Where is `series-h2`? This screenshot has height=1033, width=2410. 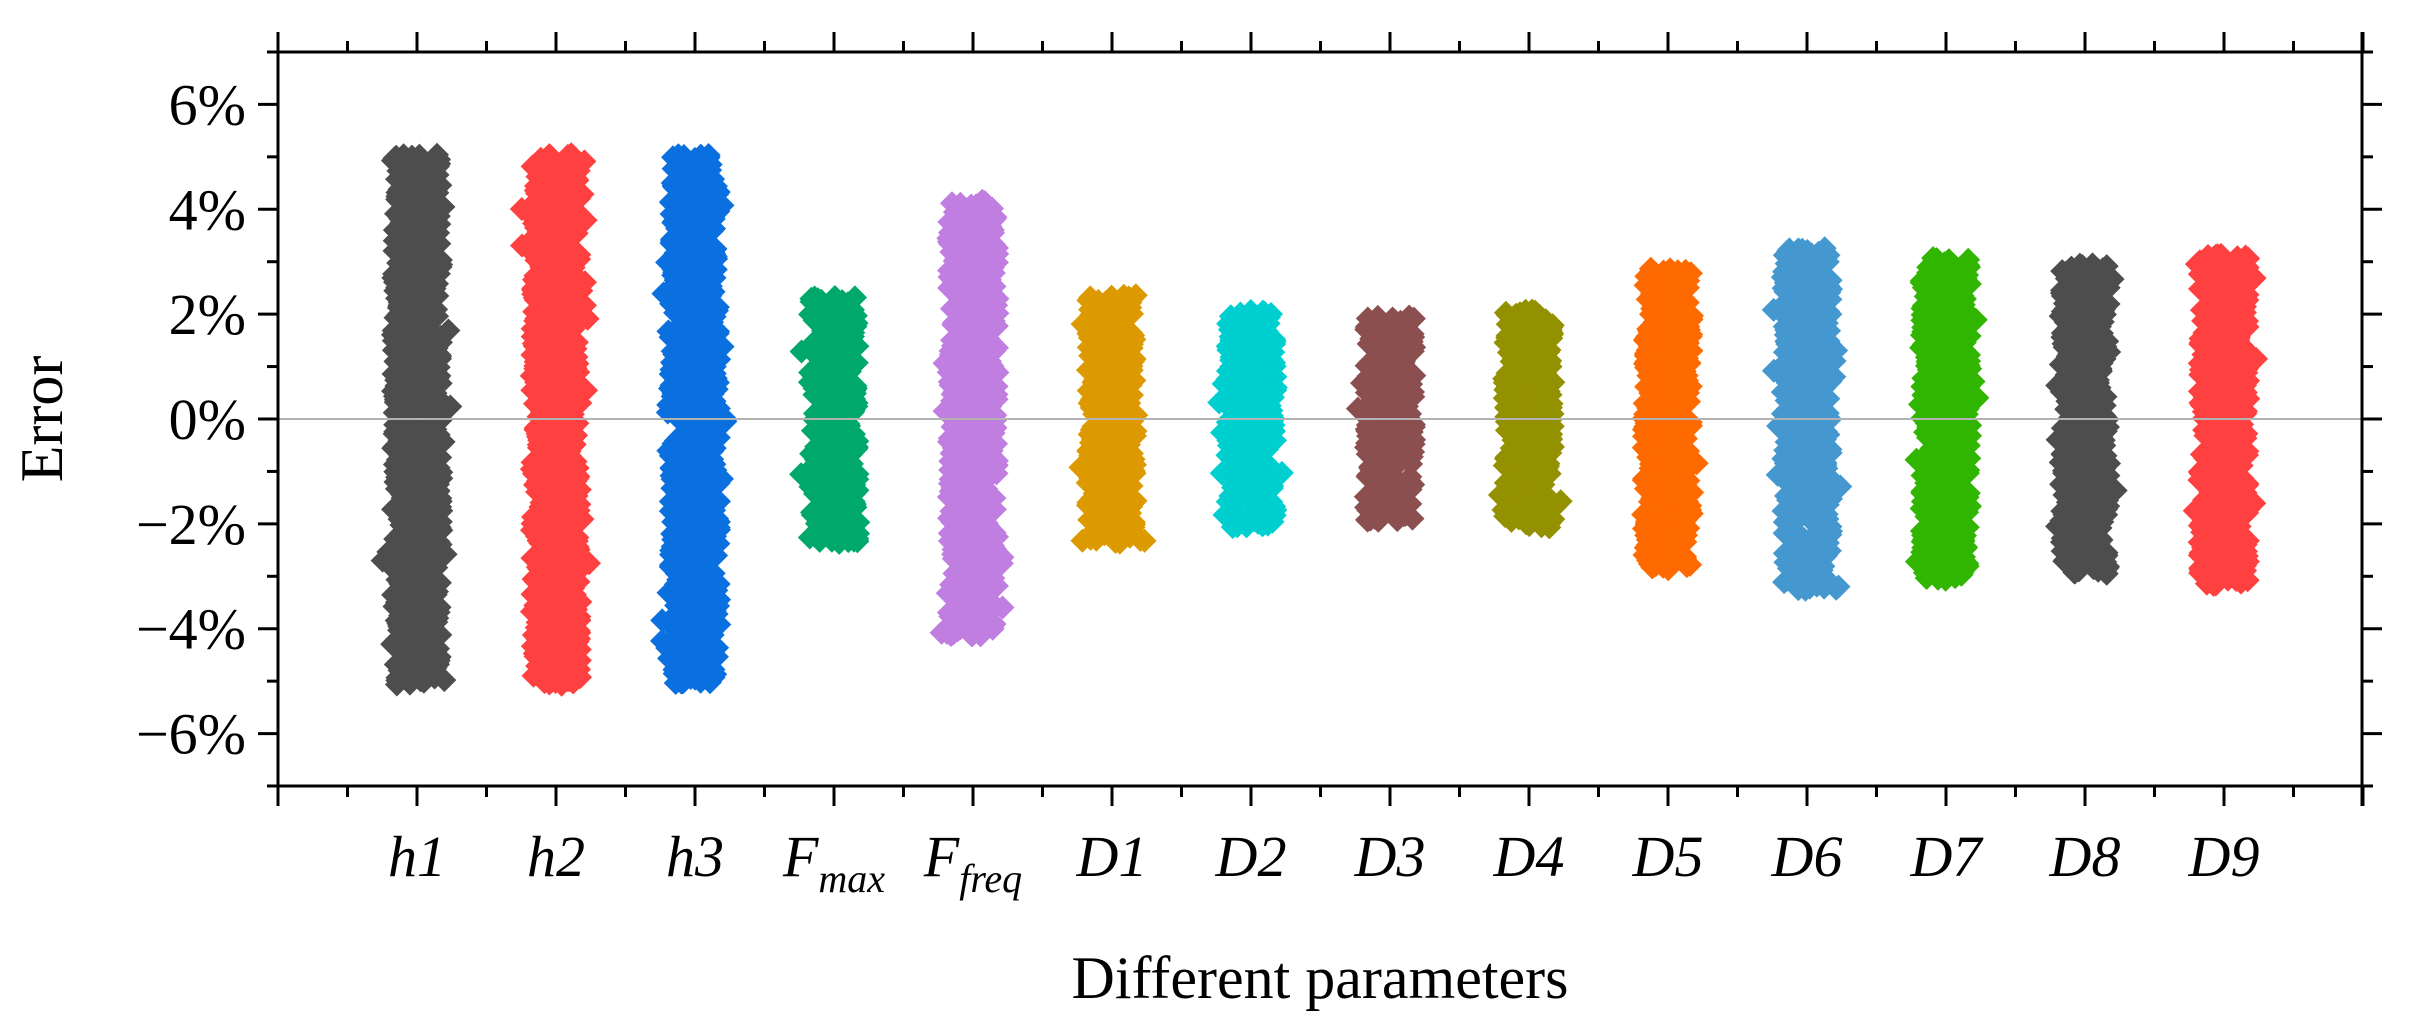 series-h2 is located at coordinates (555, 419).